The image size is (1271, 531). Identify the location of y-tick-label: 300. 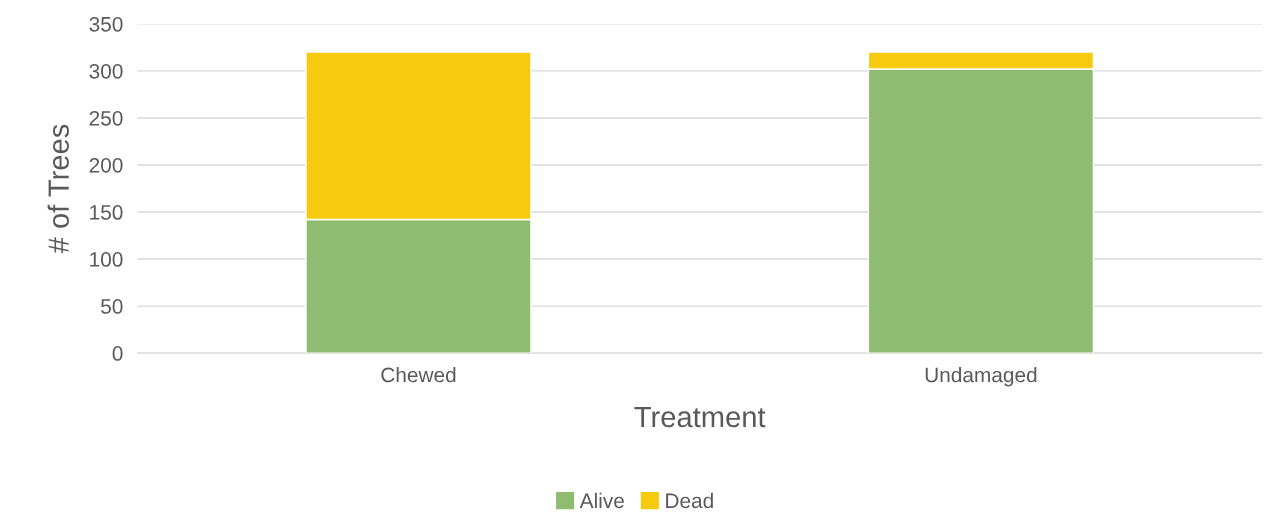
(106, 71).